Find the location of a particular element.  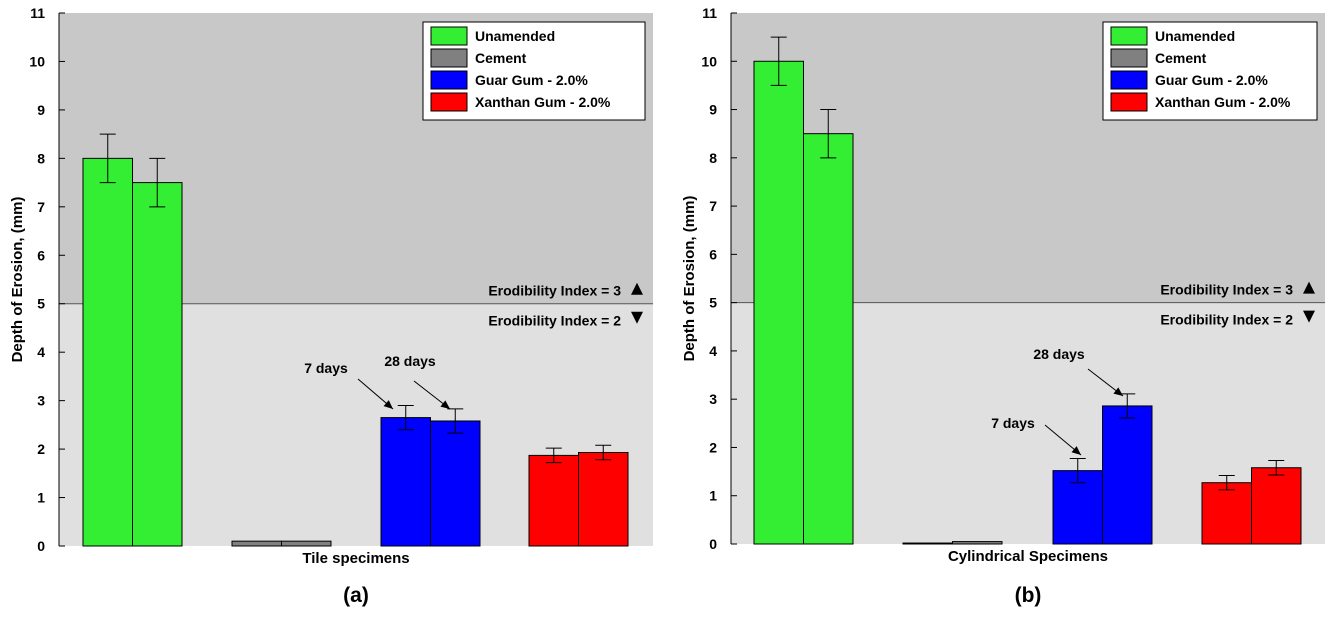

x-axis-title: Cylindrical Specimens is located at coordinates (1028, 556).